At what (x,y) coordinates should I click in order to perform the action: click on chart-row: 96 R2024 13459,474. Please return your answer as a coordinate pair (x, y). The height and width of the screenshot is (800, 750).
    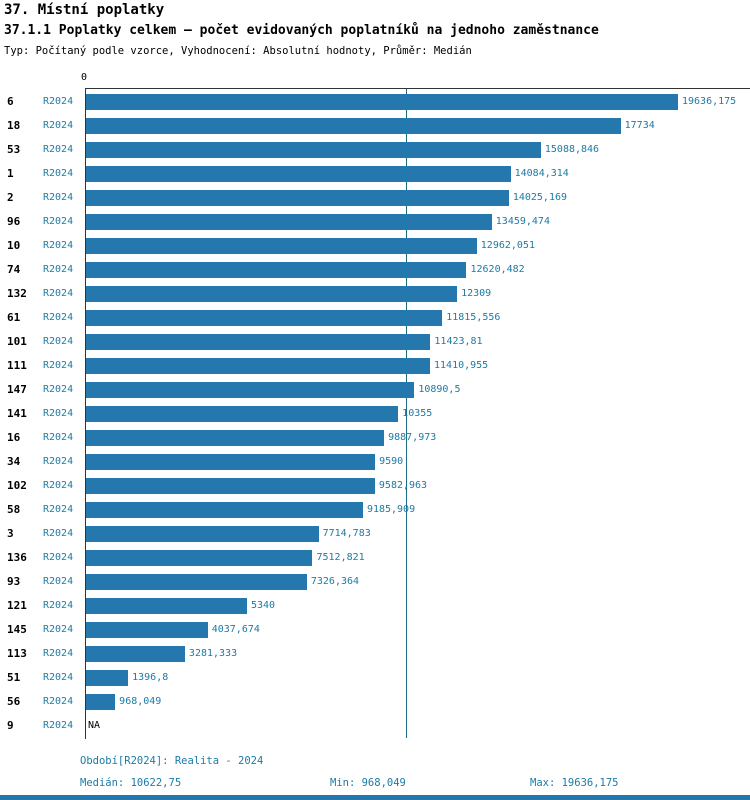
    Looking at the image, I should click on (375, 222).